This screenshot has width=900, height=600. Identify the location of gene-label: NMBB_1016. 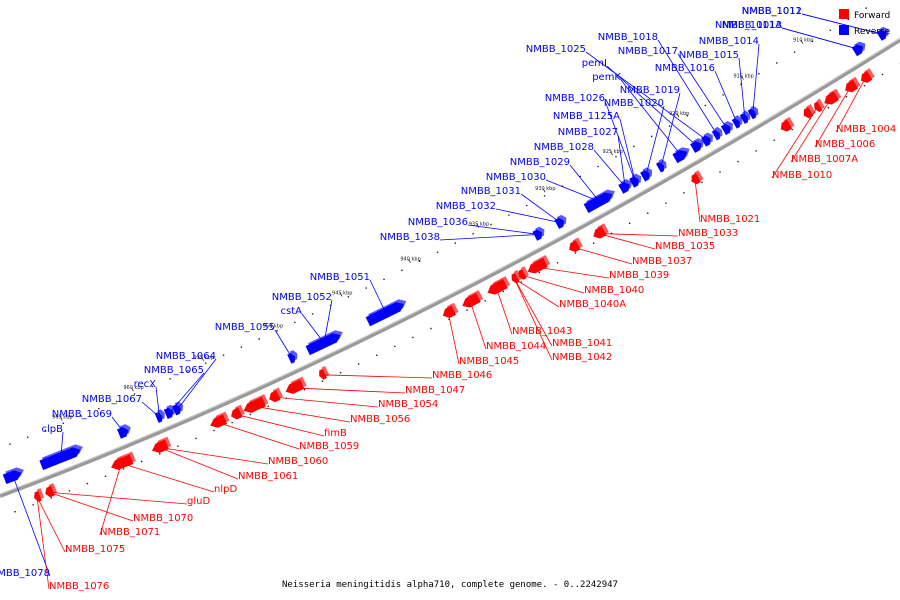
(685, 68).